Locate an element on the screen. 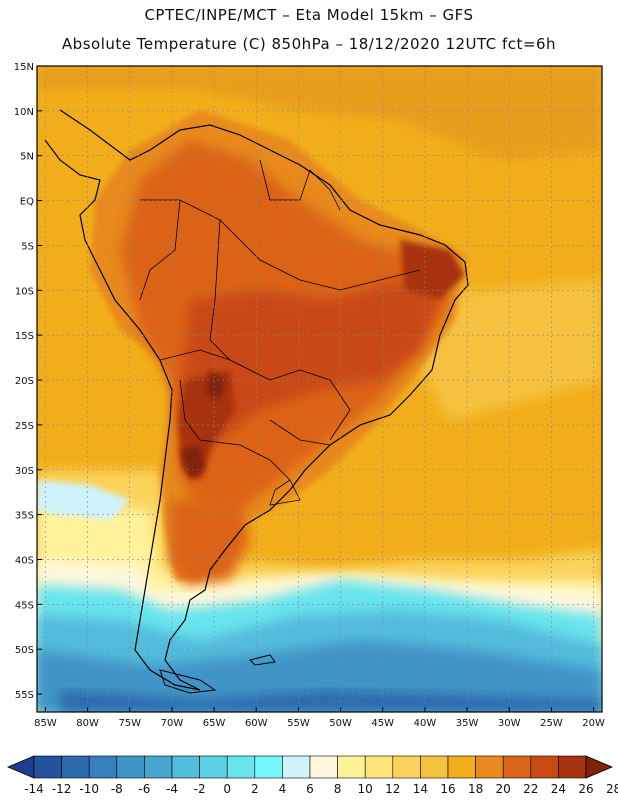 The height and width of the screenshot is (800, 618). field-patagonia-warm is located at coordinates (210, 542).